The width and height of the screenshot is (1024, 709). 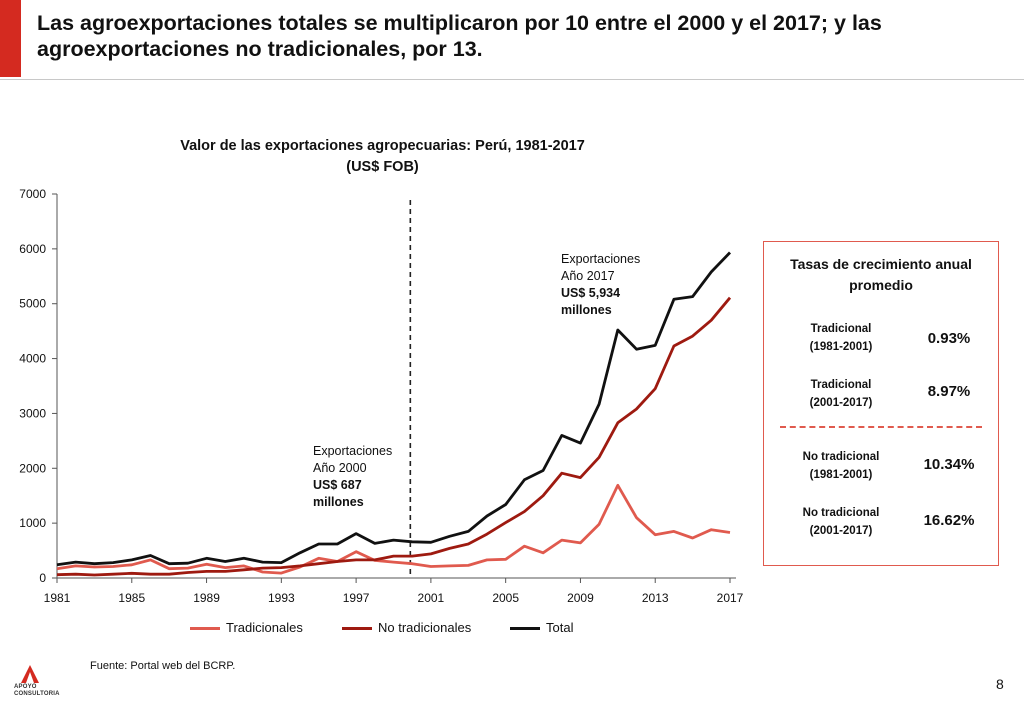 What do you see at coordinates (841, 338) in the screenshot?
I see `rate-label: Tradicional (1981-2001)` at bounding box center [841, 338].